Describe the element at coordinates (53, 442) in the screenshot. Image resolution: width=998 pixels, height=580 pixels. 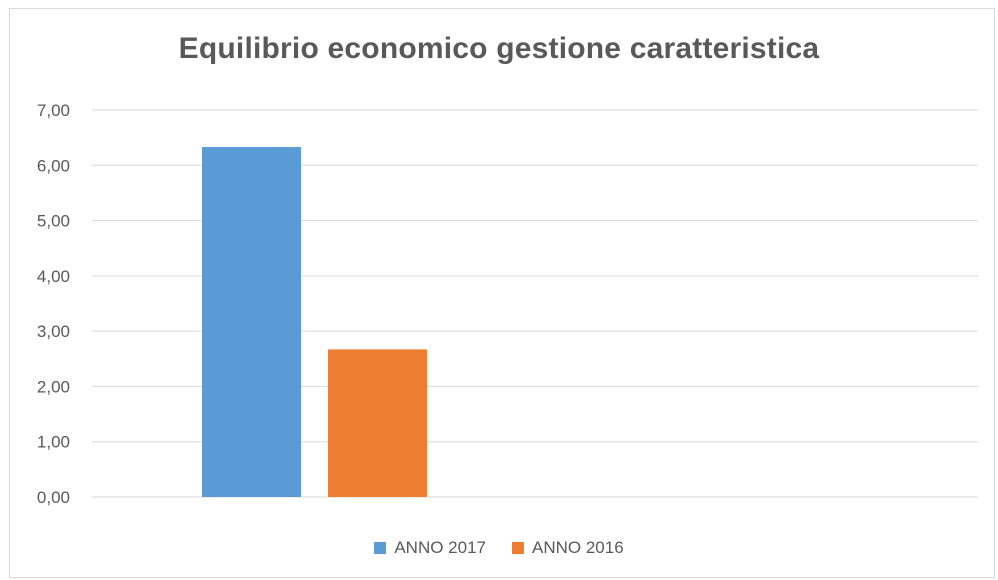
I see `y-tick-label: 1,00` at that location.